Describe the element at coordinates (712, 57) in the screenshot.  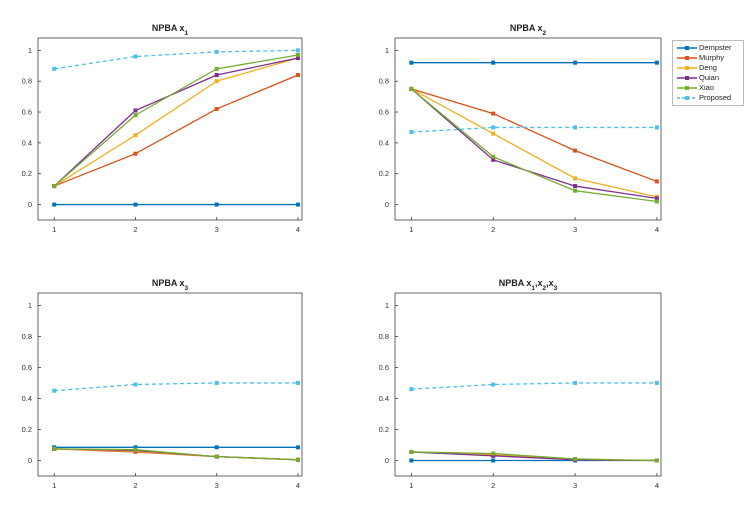
I see `legend-label: Murphy` at that location.